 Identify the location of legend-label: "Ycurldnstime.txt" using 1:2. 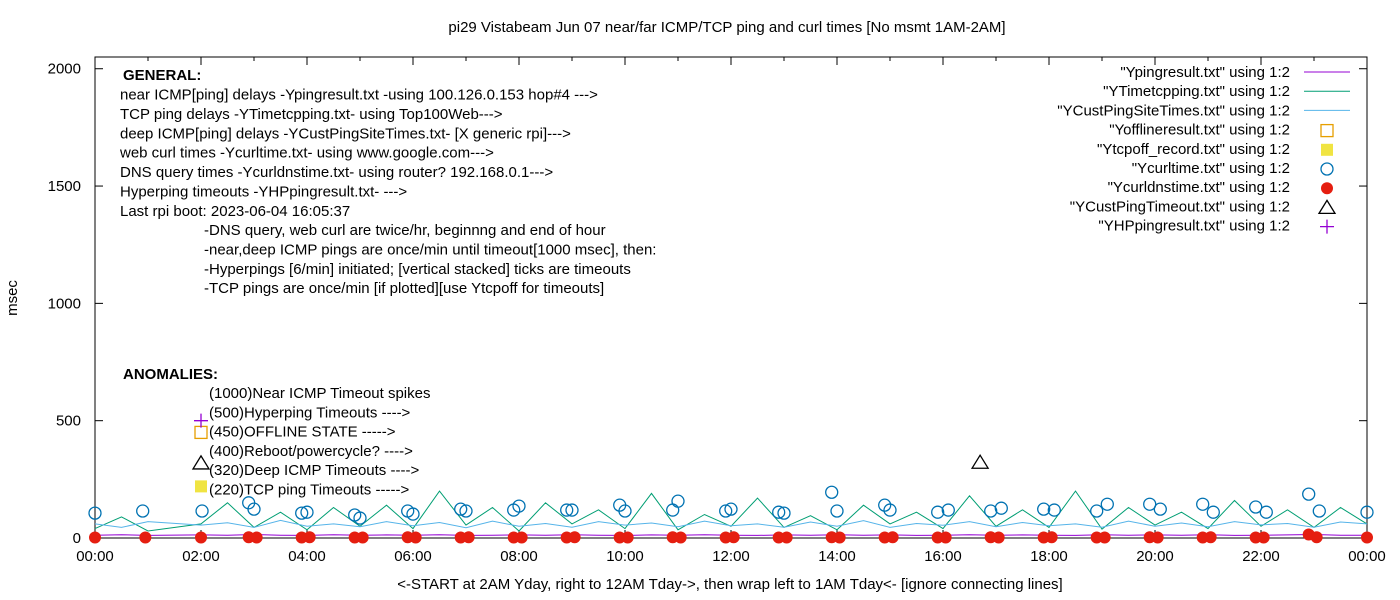
(1199, 187).